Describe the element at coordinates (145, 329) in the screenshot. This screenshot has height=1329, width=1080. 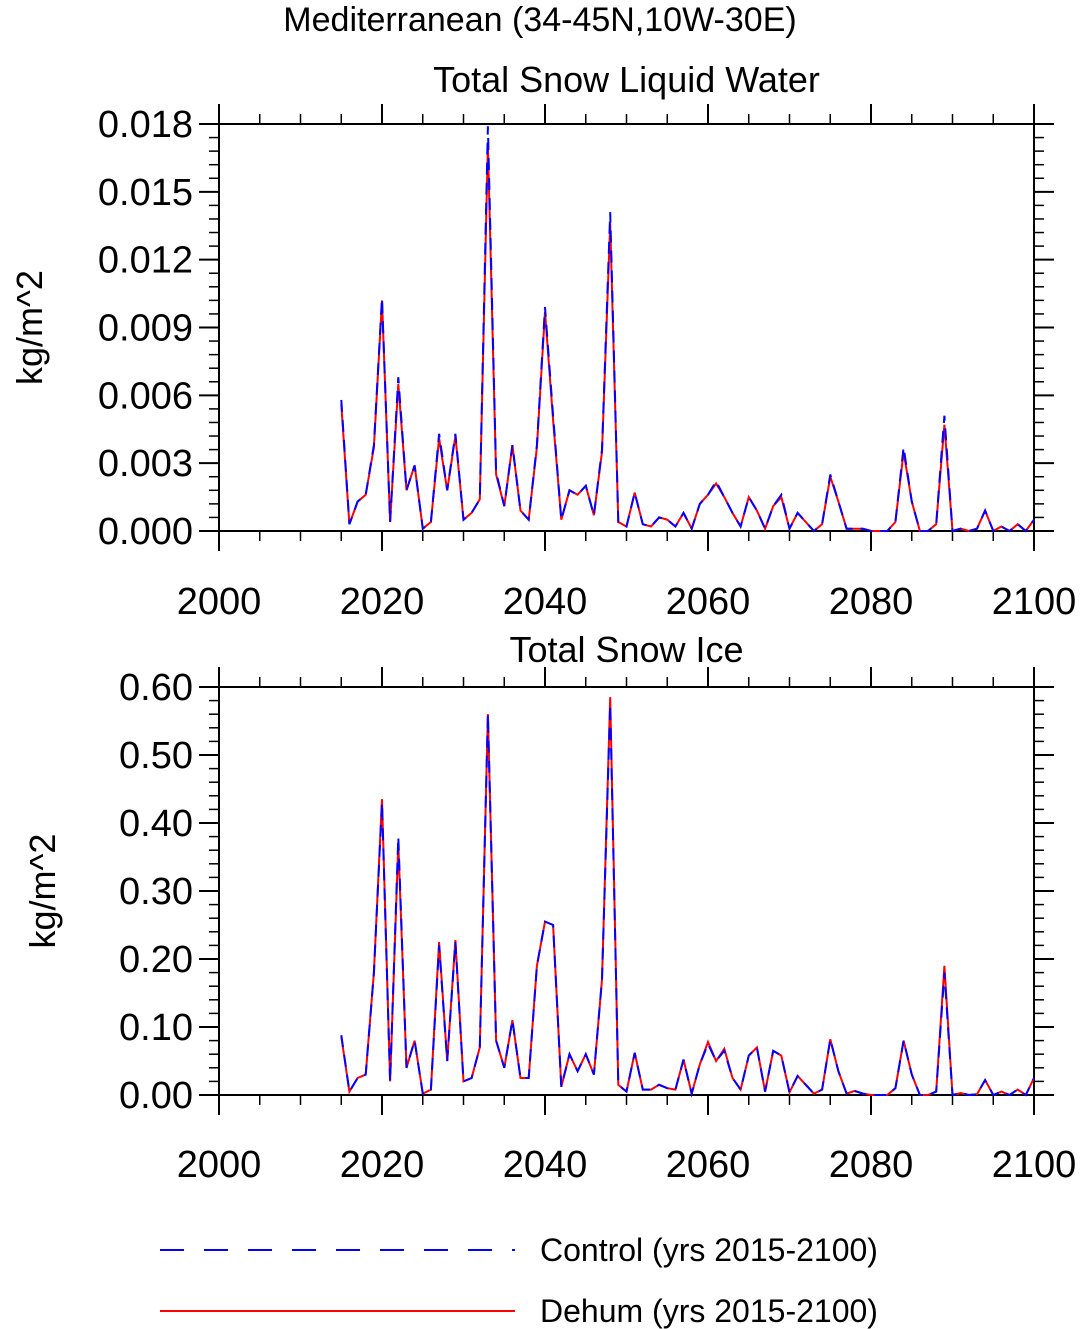
I see `y-tick-label: 0.009` at that location.